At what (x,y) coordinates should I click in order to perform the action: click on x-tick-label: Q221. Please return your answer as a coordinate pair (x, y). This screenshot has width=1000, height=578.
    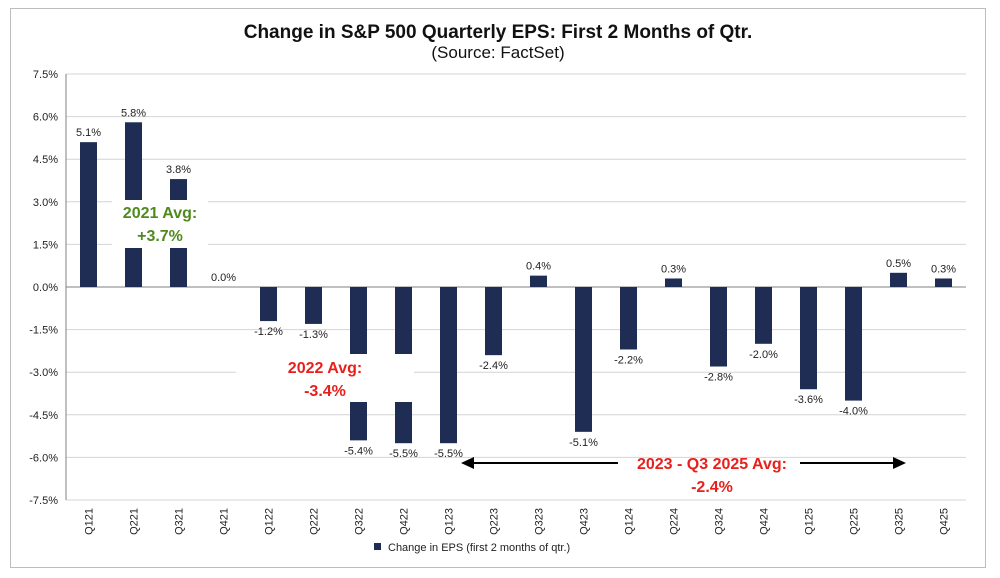
    Looking at the image, I should click on (135, 521).